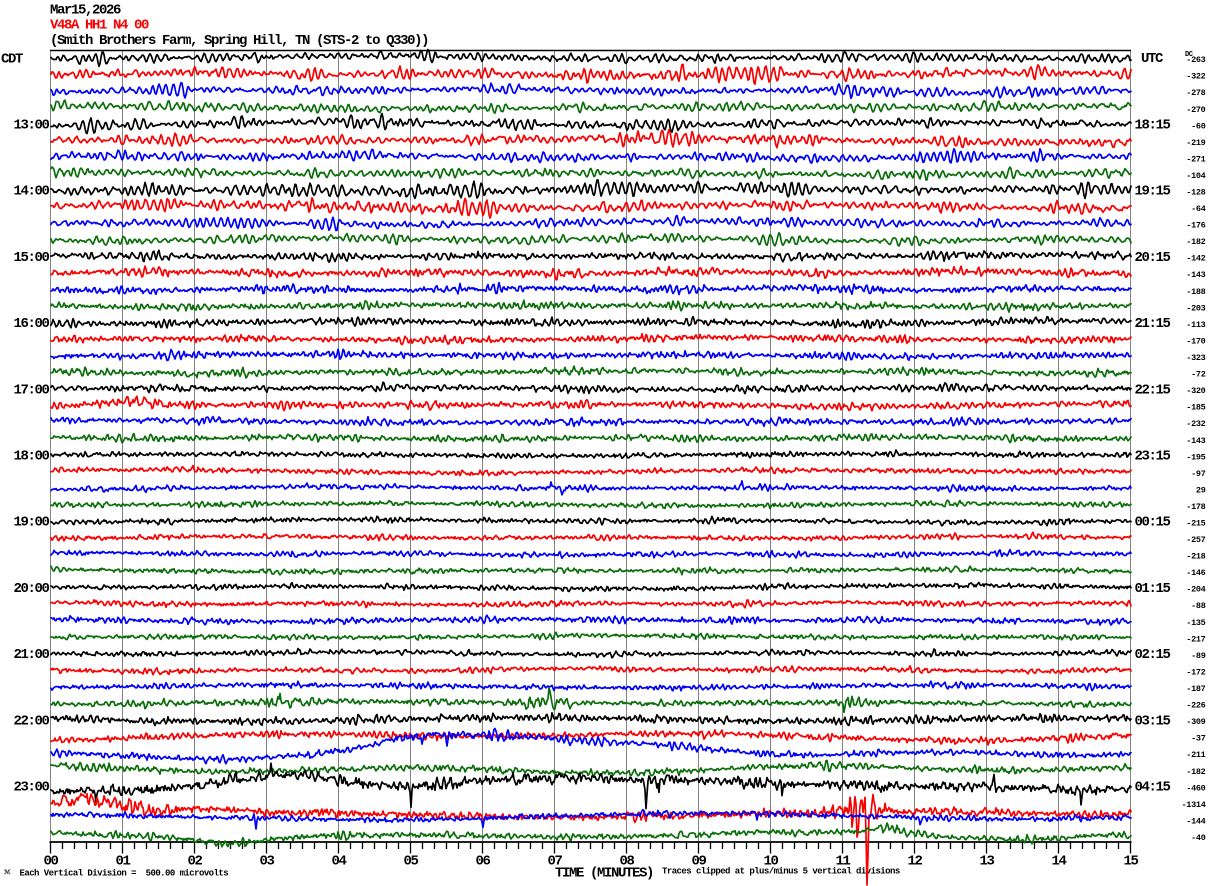  Describe the element at coordinates (1130, 862) in the screenshot. I see `svg-text: 15` at that location.